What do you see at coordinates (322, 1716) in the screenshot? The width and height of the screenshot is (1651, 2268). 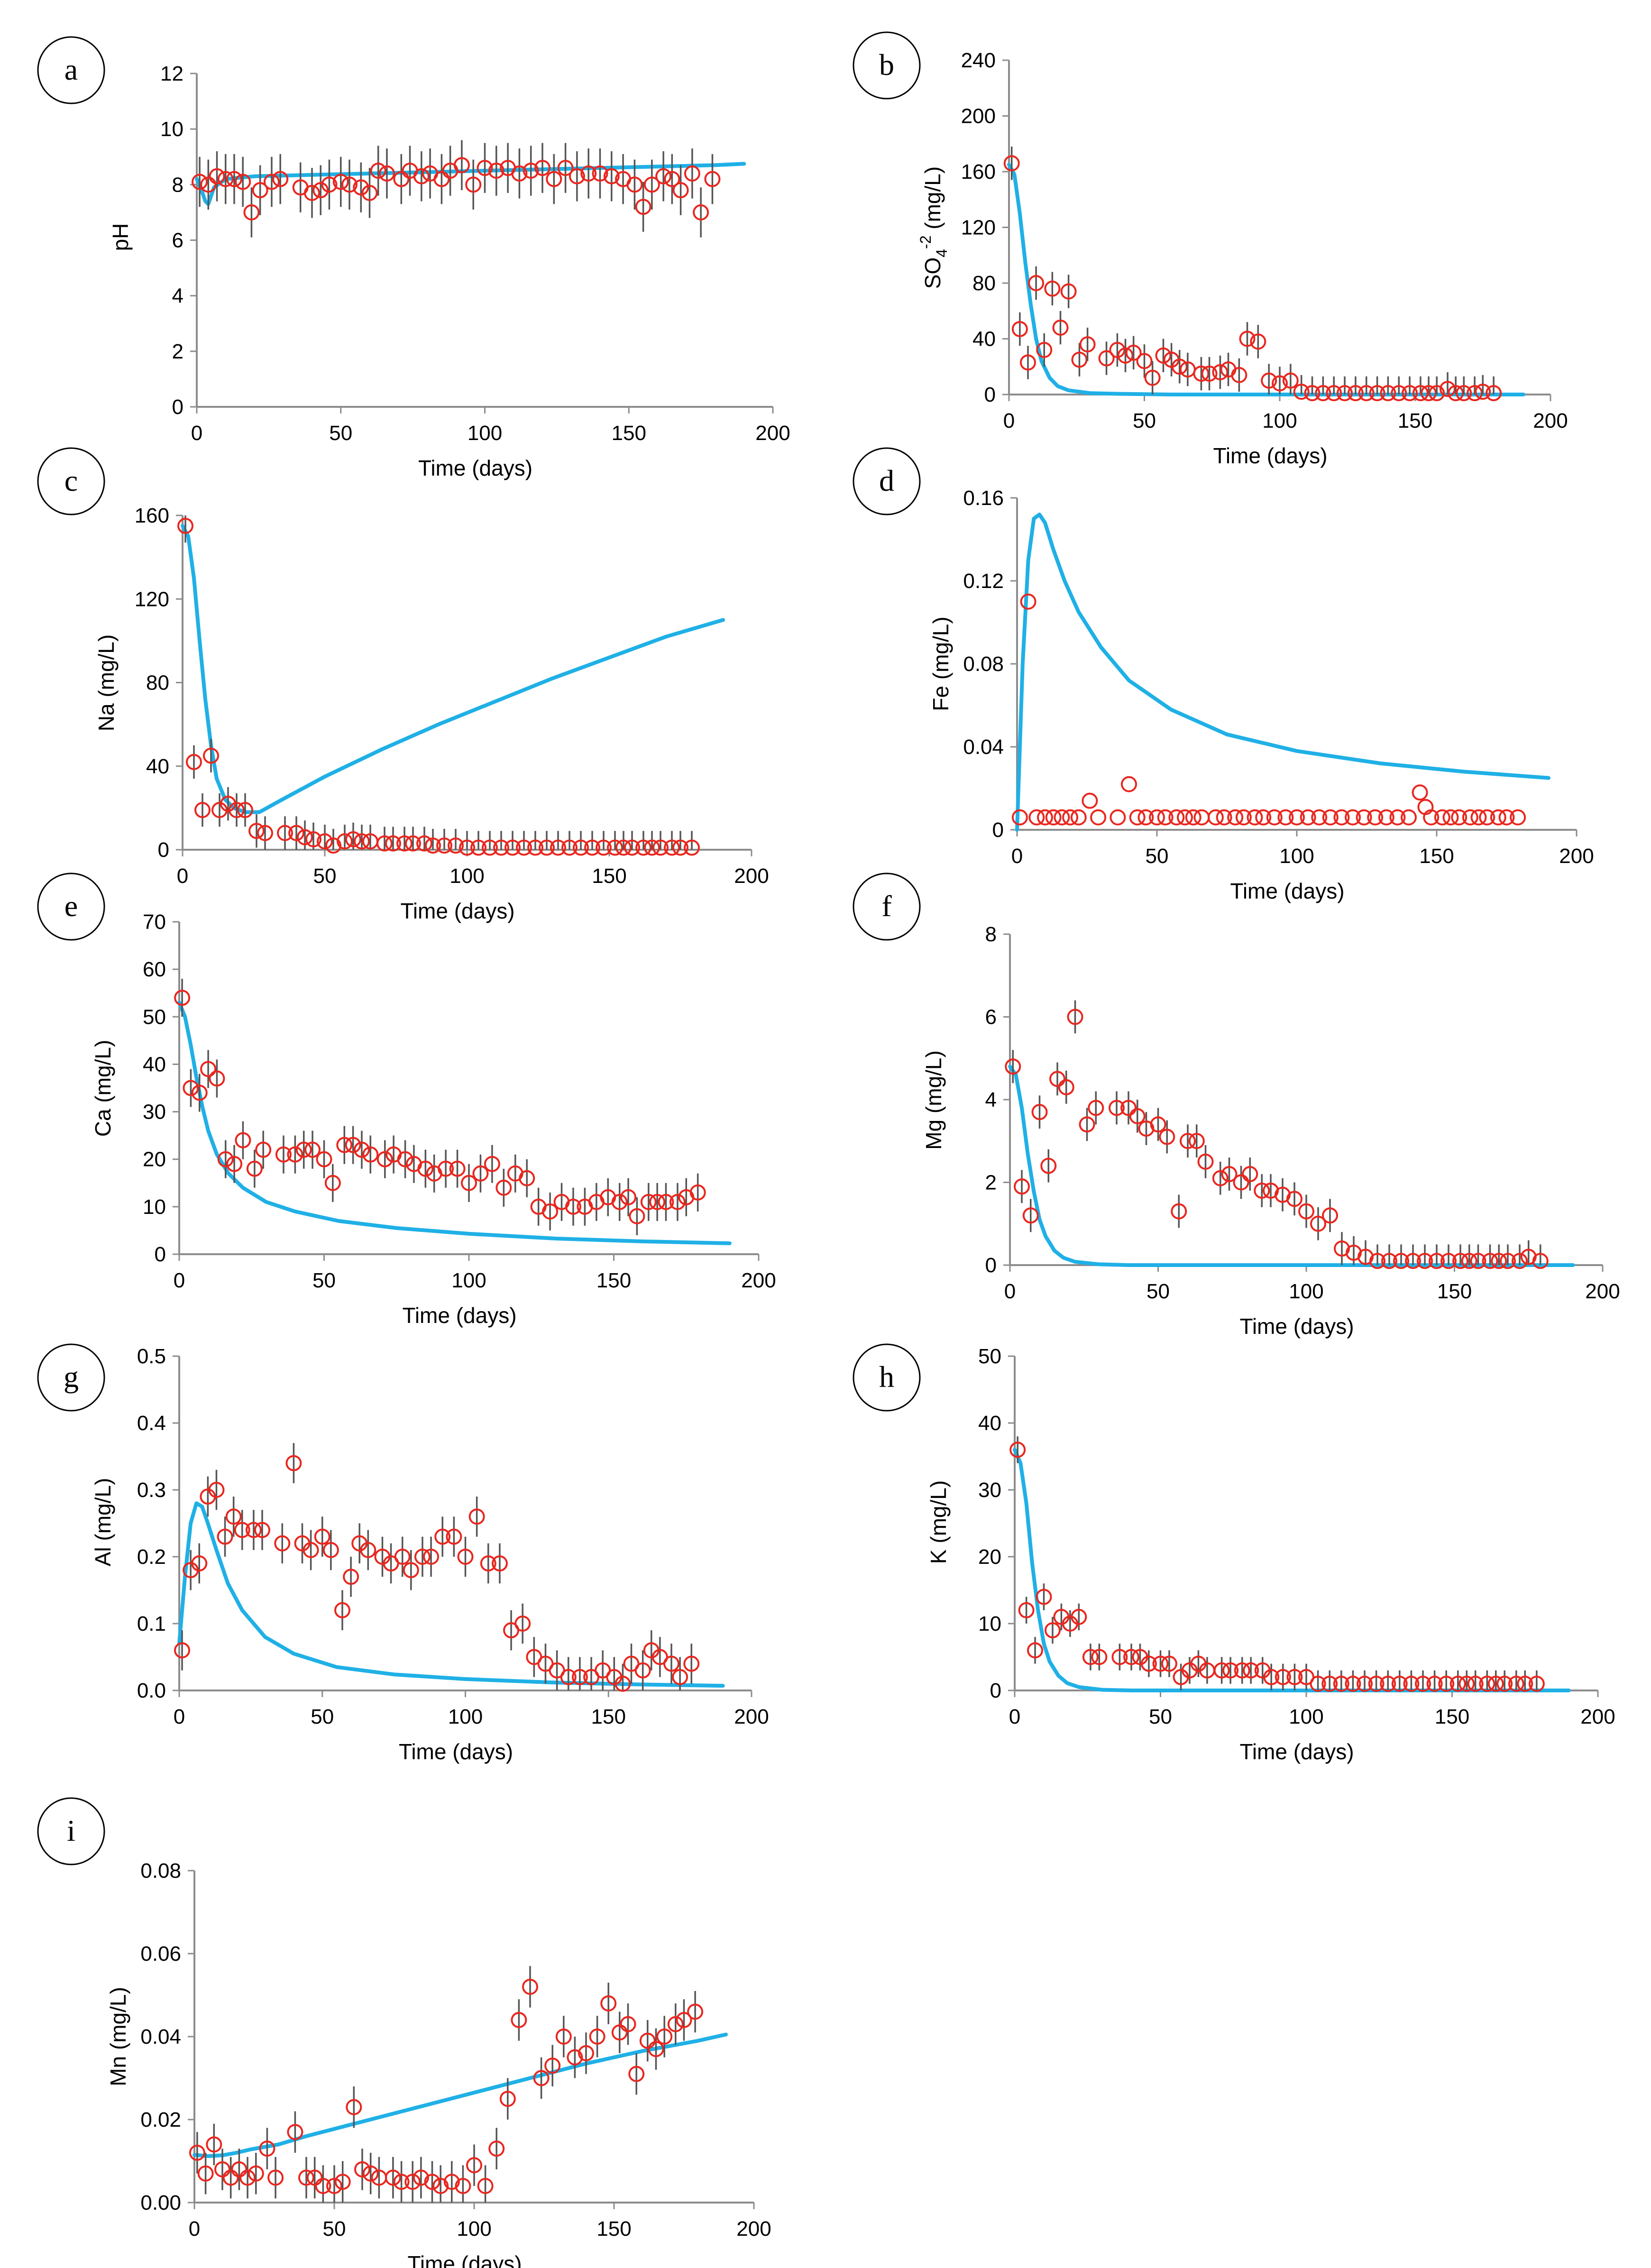 I see `x-tick-label: 50` at bounding box center [322, 1716].